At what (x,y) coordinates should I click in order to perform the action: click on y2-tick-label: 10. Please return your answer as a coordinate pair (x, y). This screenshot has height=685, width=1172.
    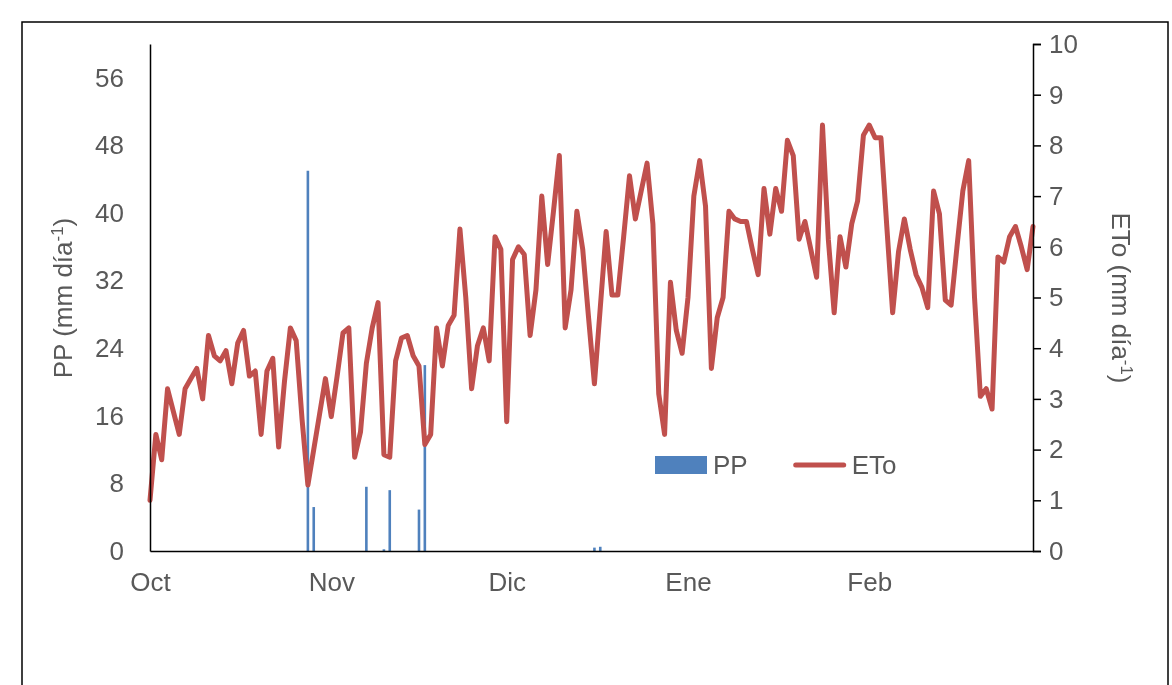
    Looking at the image, I should click on (1063, 43).